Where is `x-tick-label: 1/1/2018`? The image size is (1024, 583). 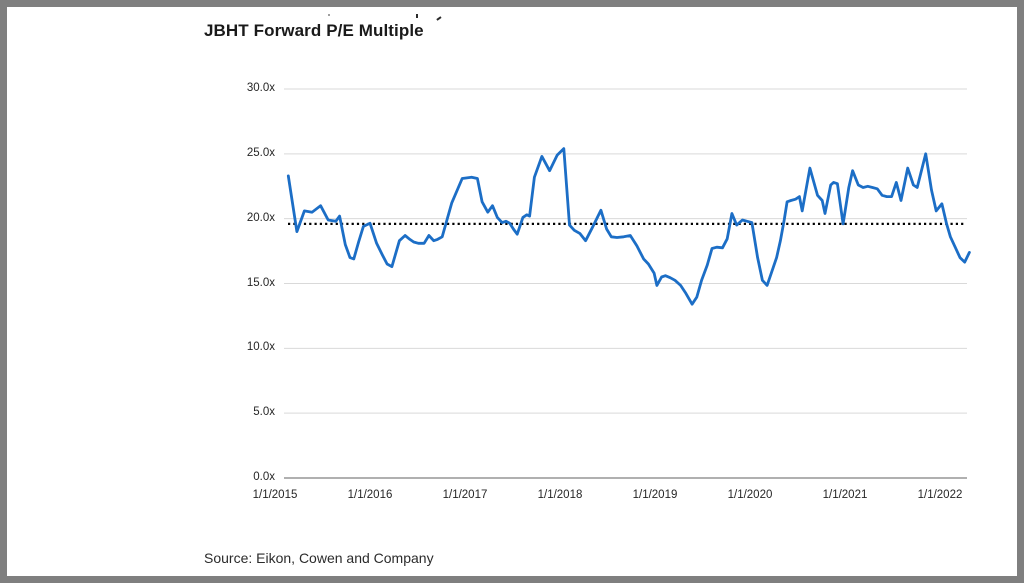 x-tick-label: 1/1/2018 is located at coordinates (560, 495).